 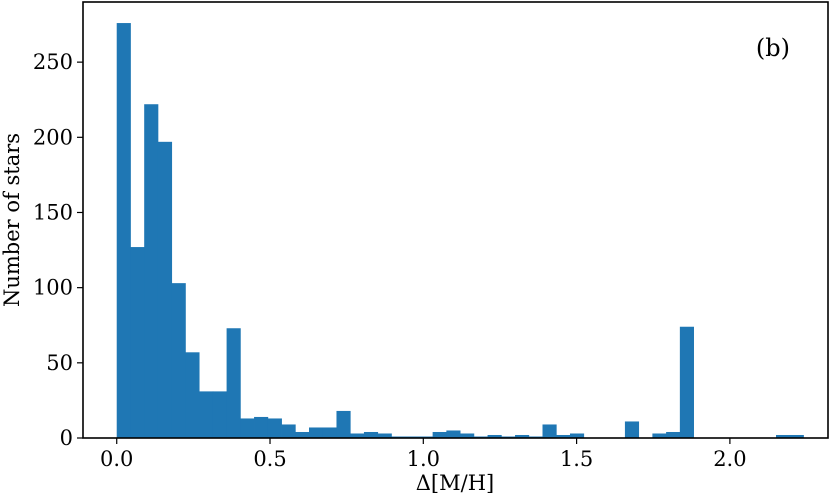 What do you see at coordinates (116, 459) in the screenshot?
I see `x-tick-label: 0.0` at bounding box center [116, 459].